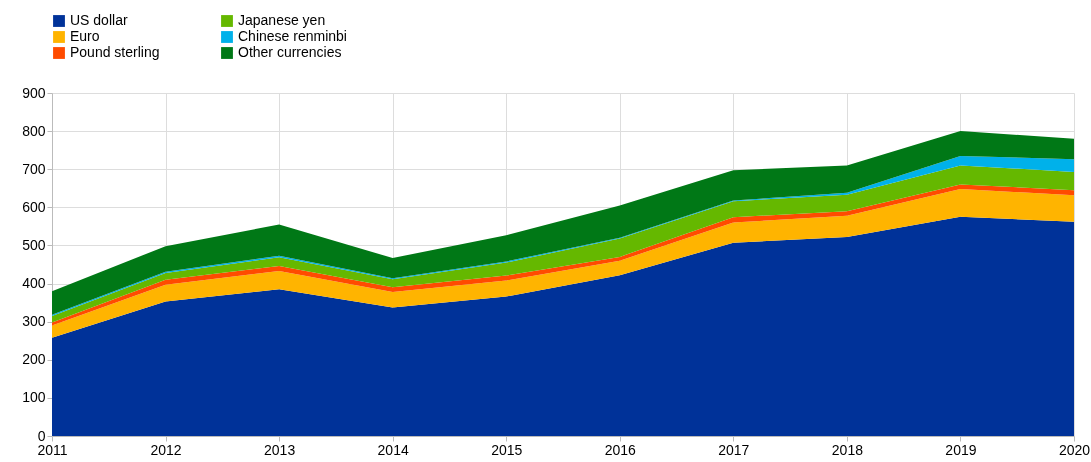 This screenshot has width=1091, height=462. What do you see at coordinates (290, 52) in the screenshot?
I see `legend-label: Other currencies` at bounding box center [290, 52].